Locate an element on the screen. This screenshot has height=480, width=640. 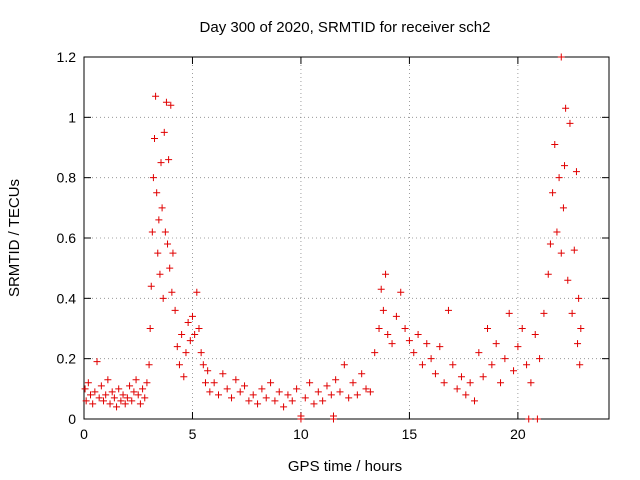
x-tick-label: 10 is located at coordinates (301, 434).